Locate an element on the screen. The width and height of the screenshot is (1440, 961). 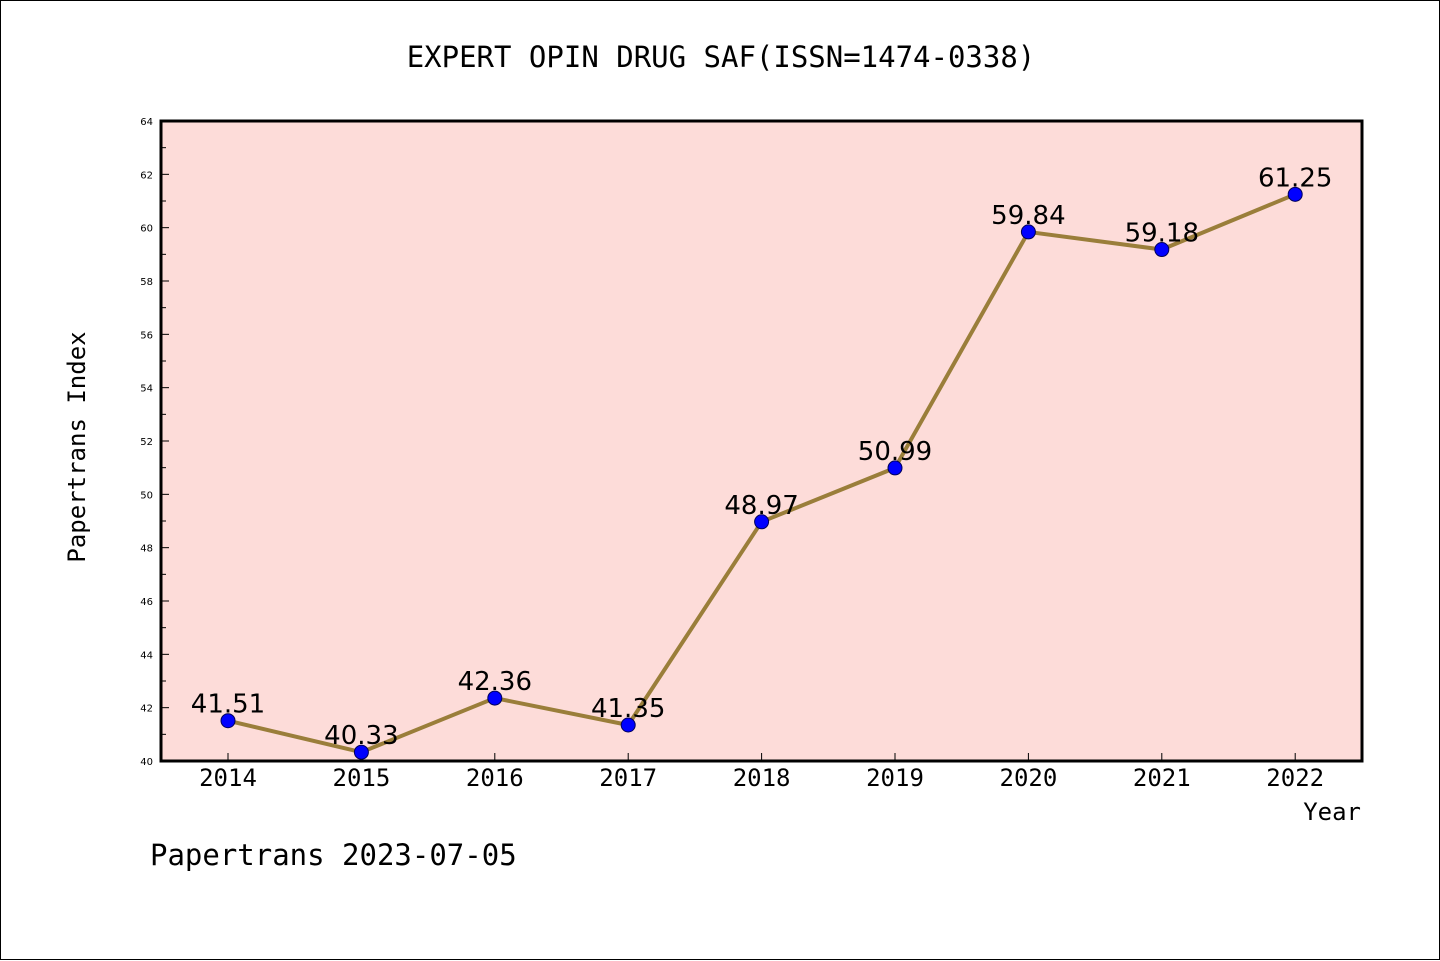
y-tick-label: 44 is located at coordinates (146, 655).